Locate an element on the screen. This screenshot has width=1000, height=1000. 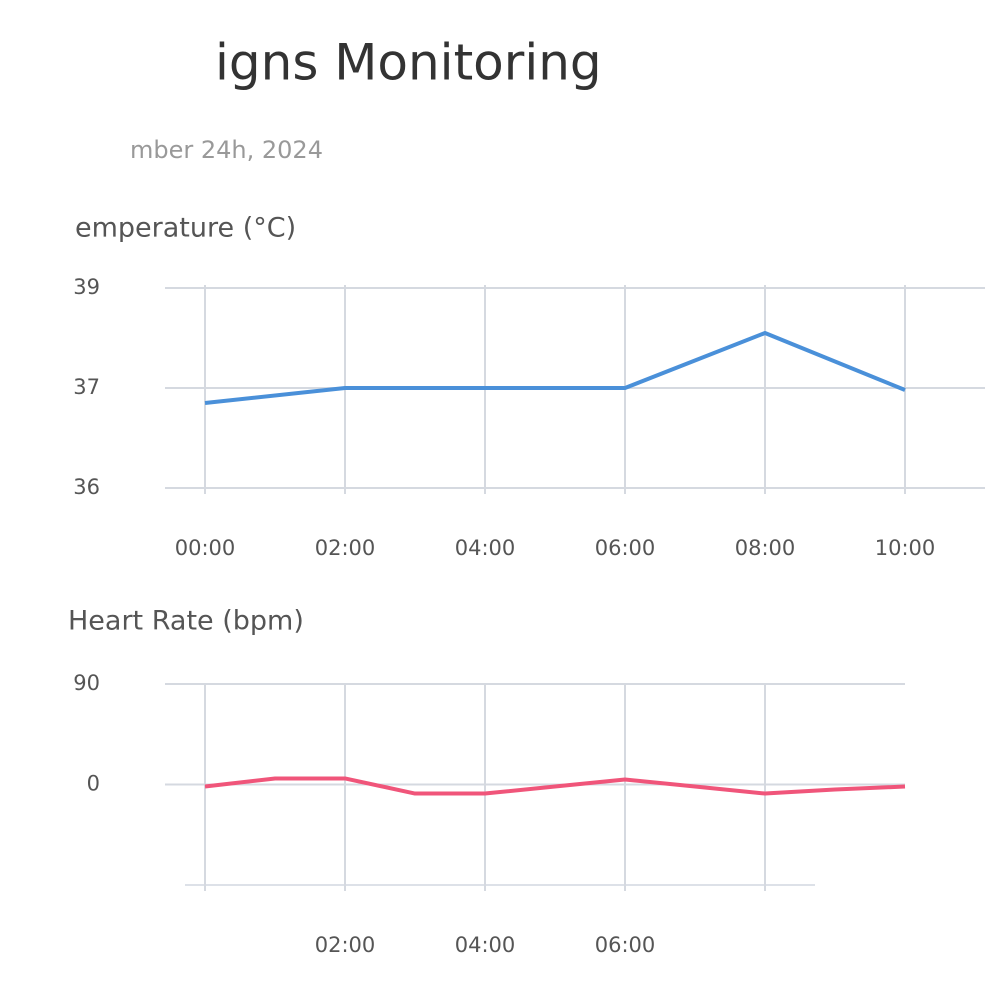
y-tick-label: 90 is located at coordinates (86, 683).